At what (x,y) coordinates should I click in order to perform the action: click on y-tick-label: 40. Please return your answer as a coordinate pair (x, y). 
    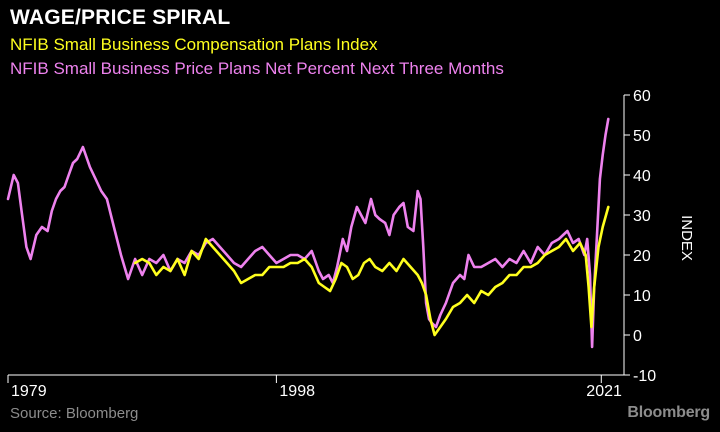
    Looking at the image, I should click on (642, 176).